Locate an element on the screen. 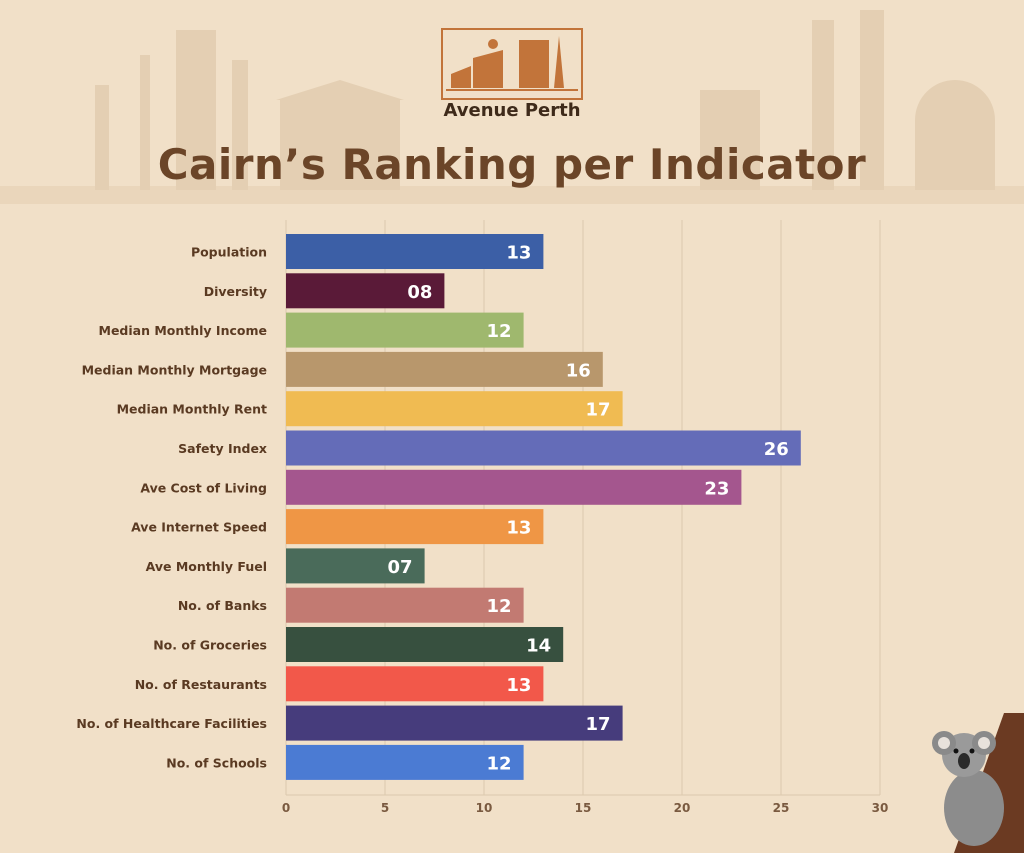 The image size is (1024, 853). category-label: Safety Index is located at coordinates (222, 448).